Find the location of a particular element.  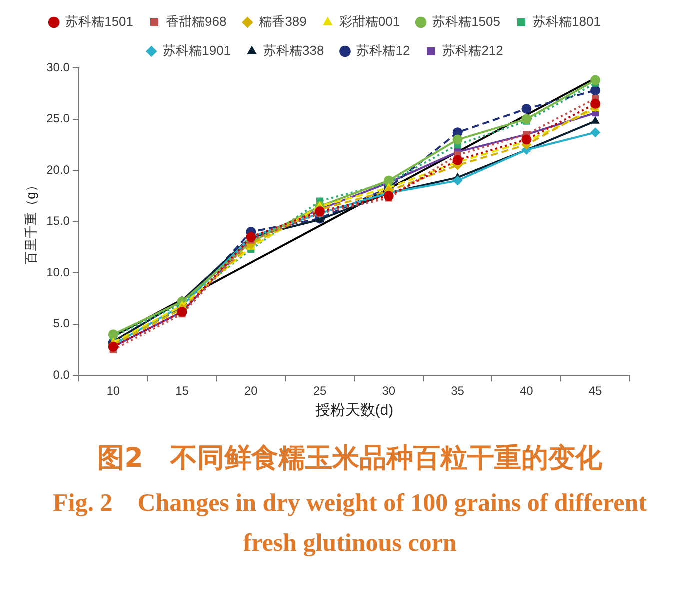

legend-label: 苏科糯338 is located at coordinates (294, 50).